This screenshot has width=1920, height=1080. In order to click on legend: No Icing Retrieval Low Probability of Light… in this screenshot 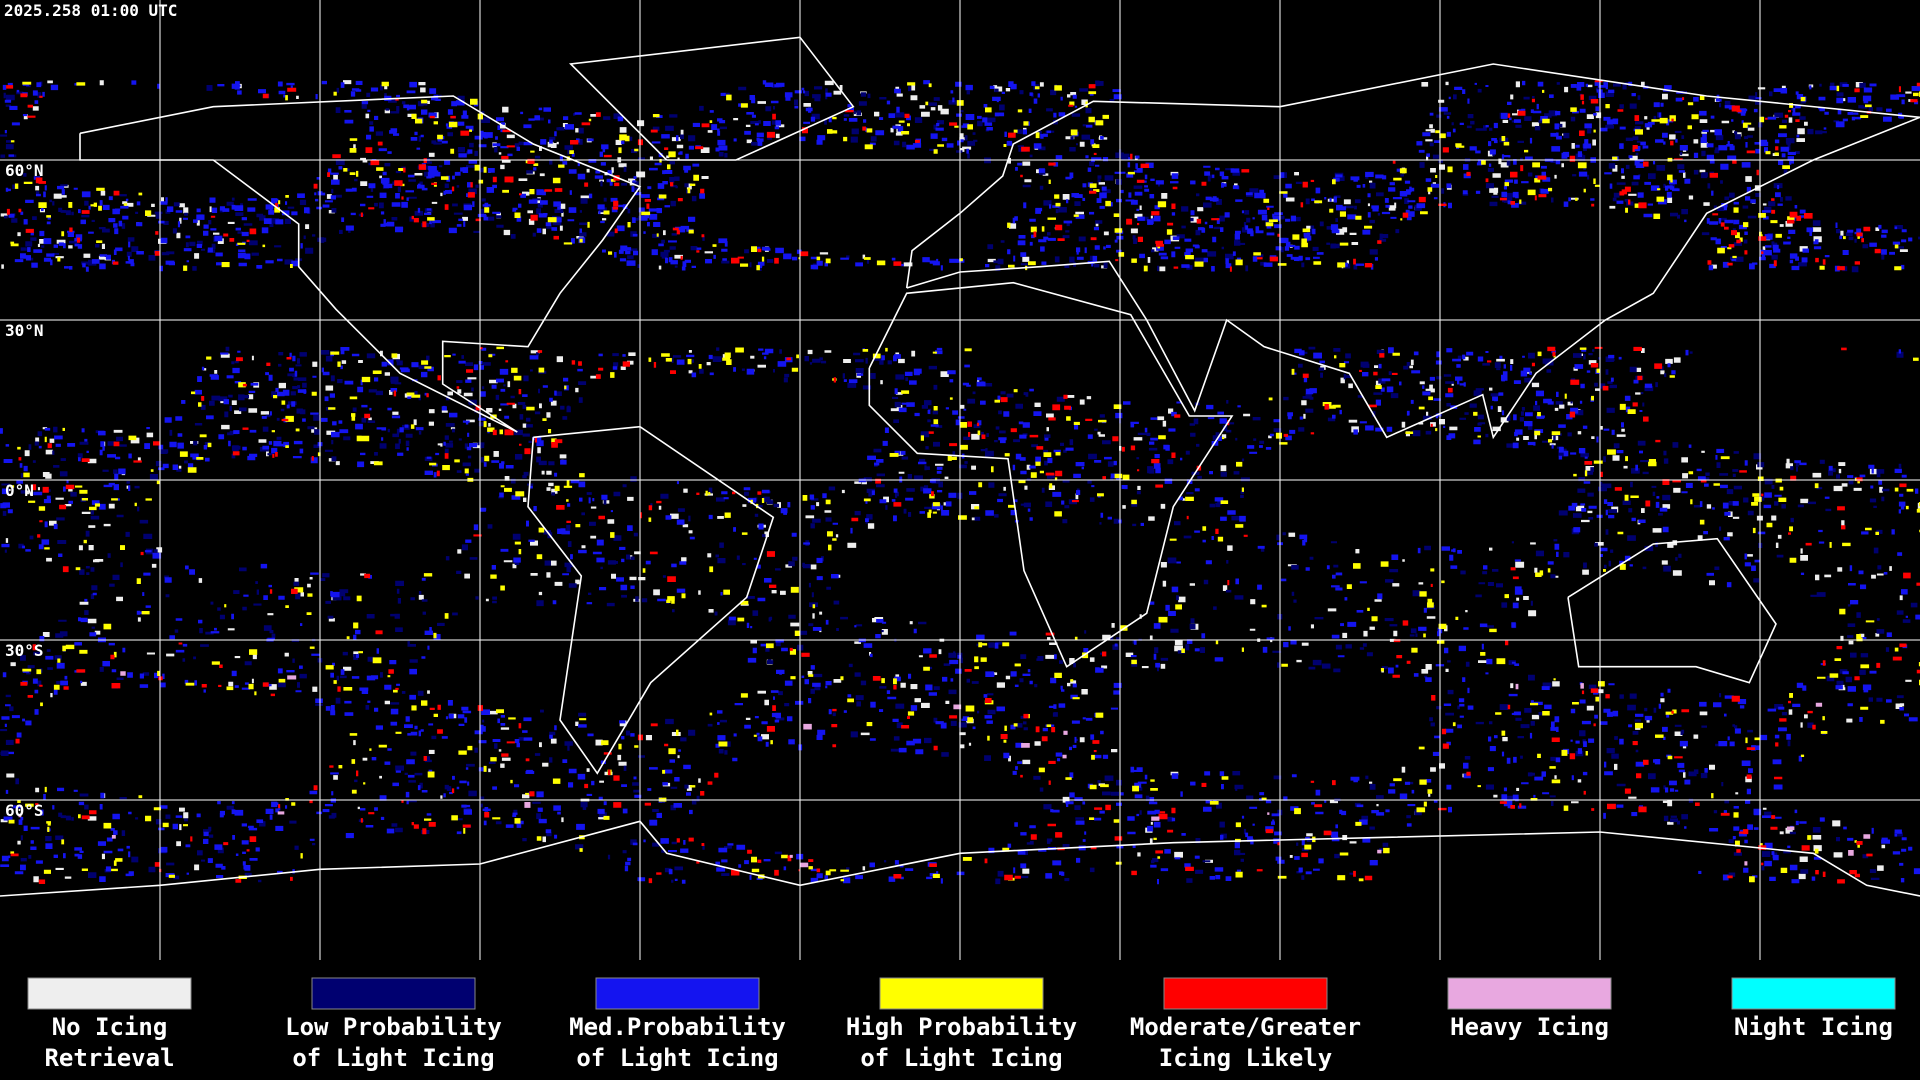, I will do `click(961, 1024)`.